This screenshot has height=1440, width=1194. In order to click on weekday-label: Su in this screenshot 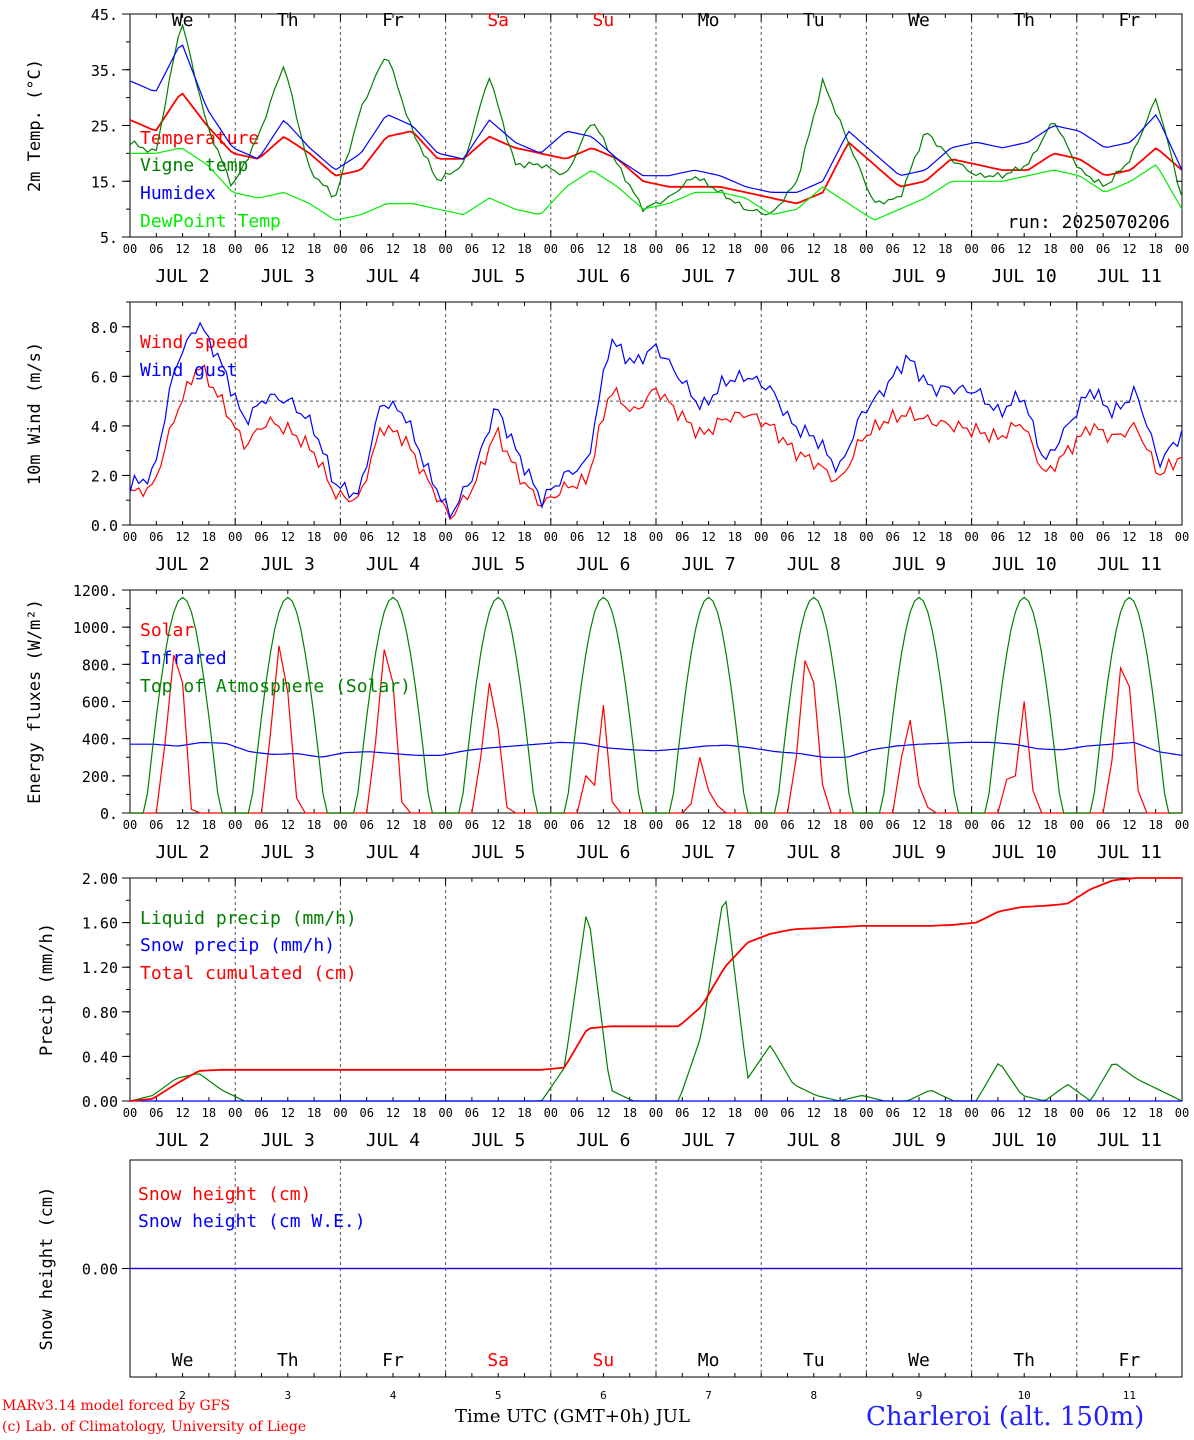, I will do `click(604, 20)`.